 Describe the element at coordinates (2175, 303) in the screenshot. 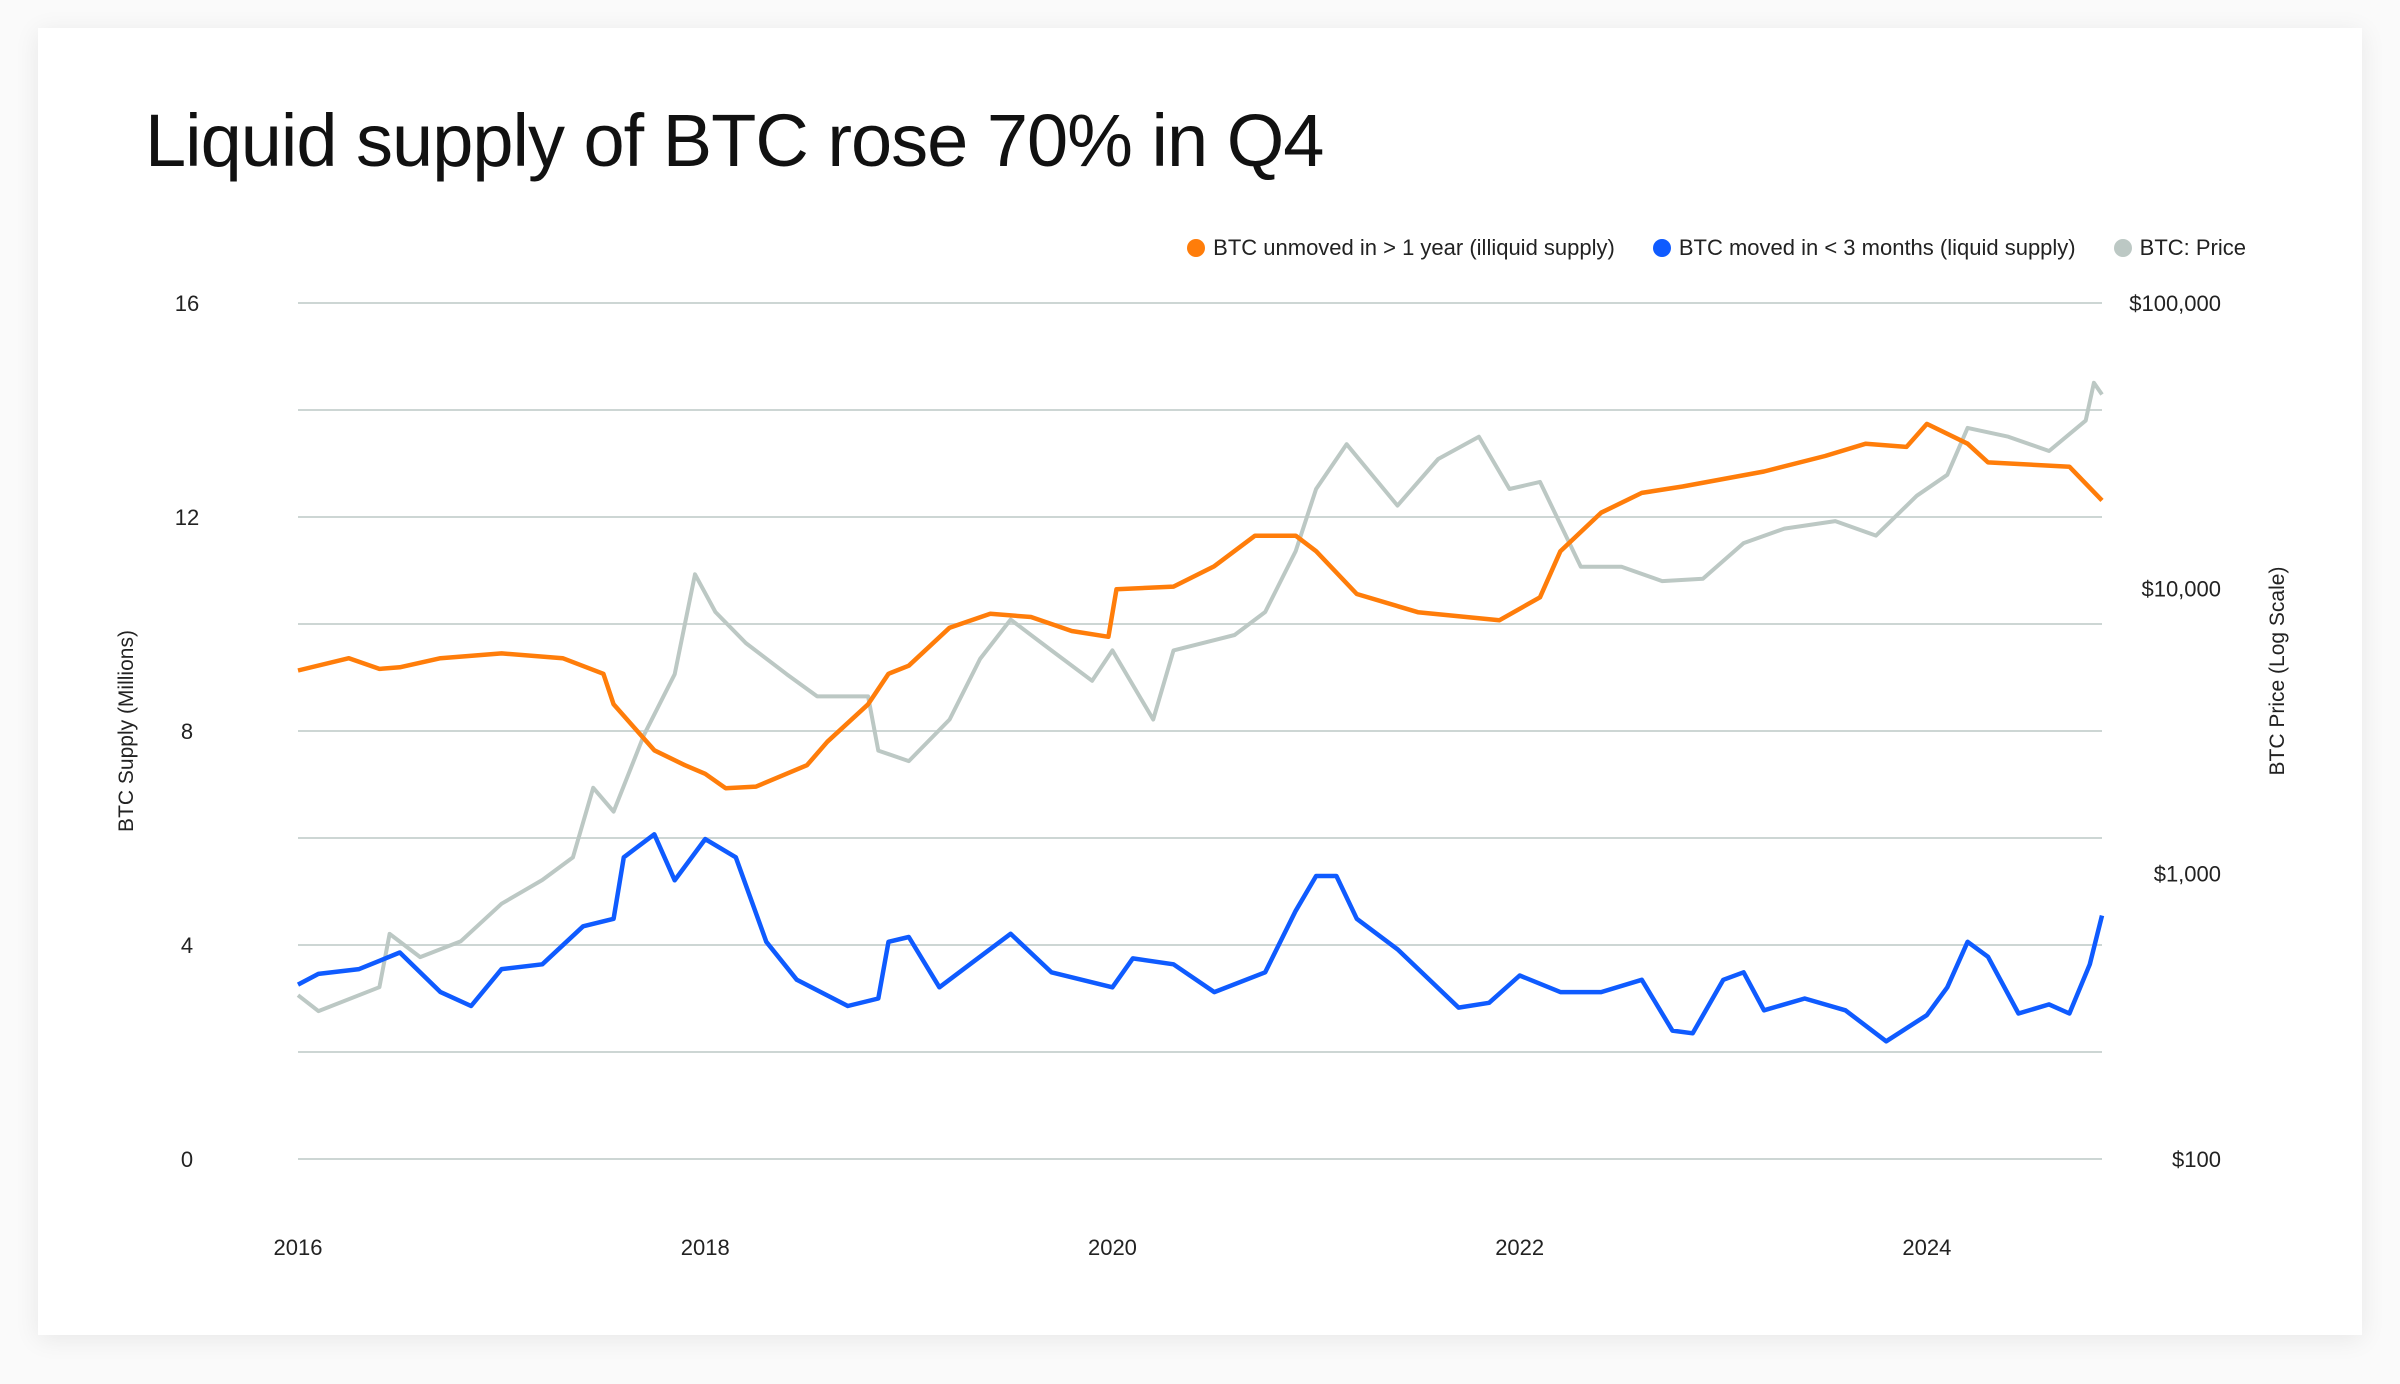

I see `y2-tick-label: $100,000` at that location.